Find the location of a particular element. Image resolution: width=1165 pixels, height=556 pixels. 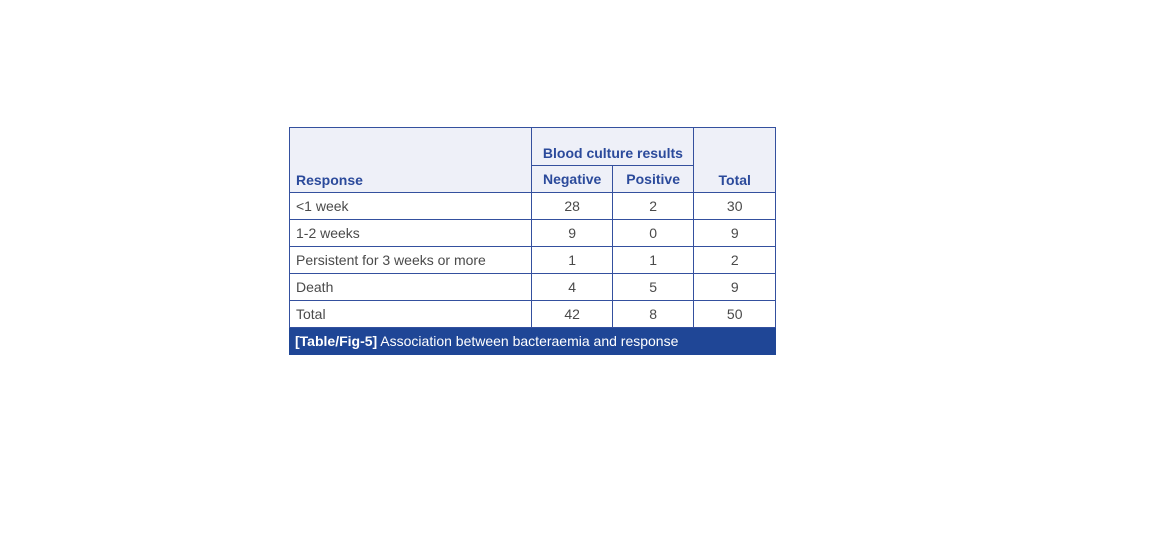

header-total: Total is located at coordinates (734, 160).